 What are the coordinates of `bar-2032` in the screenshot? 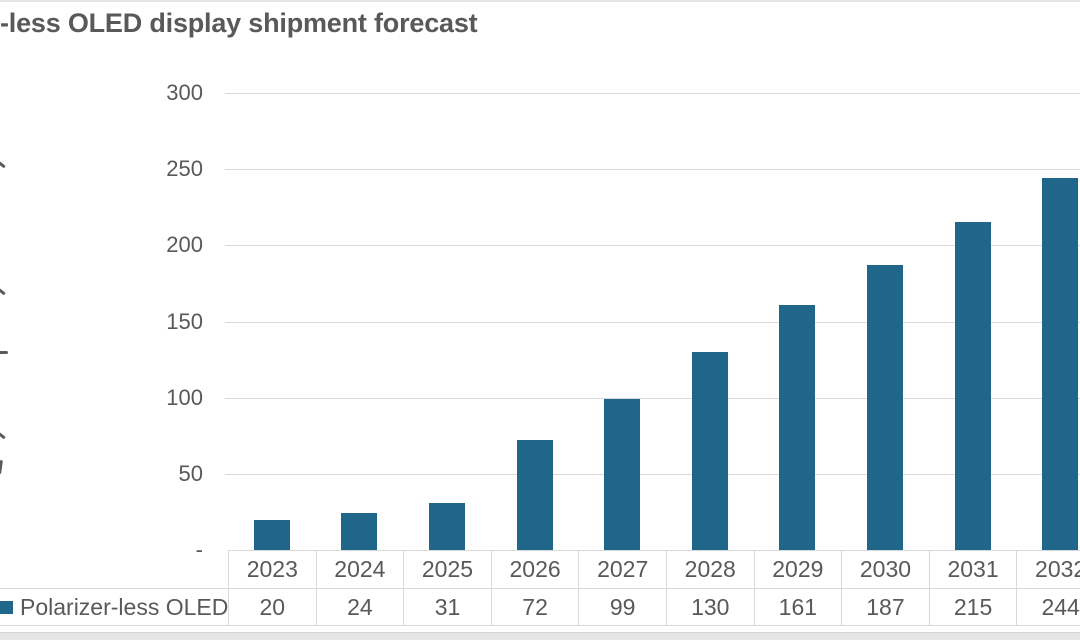 It's located at (1060, 364).